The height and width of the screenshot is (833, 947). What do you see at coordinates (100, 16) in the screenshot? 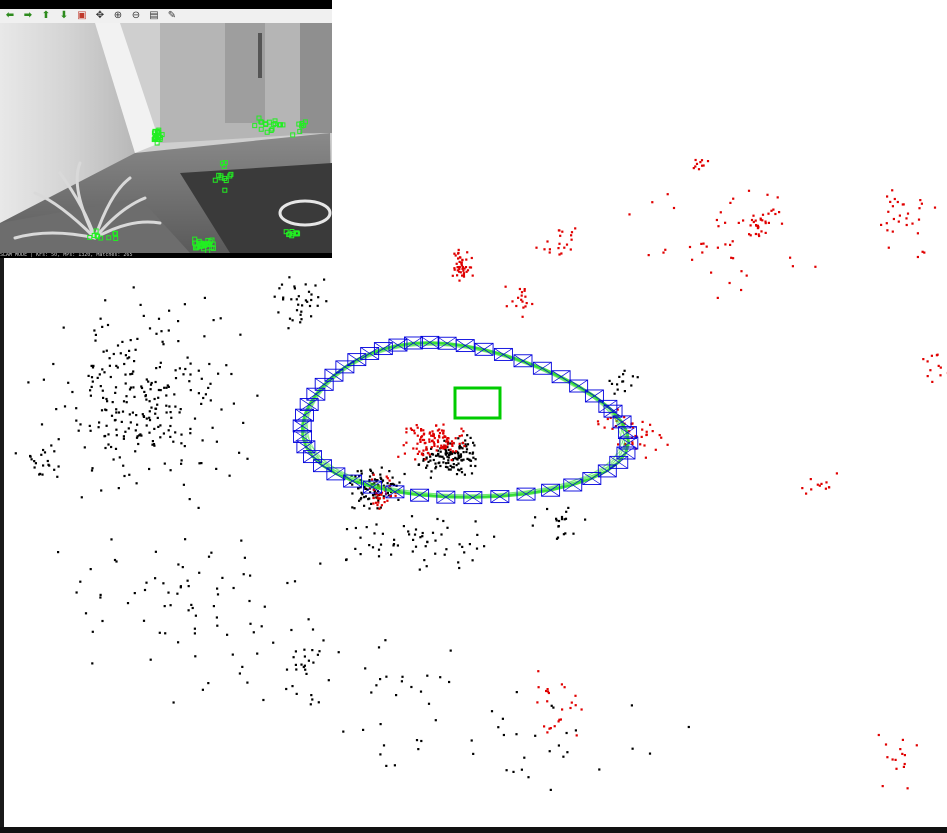
I see `pan-icon: ✥` at bounding box center [100, 16].